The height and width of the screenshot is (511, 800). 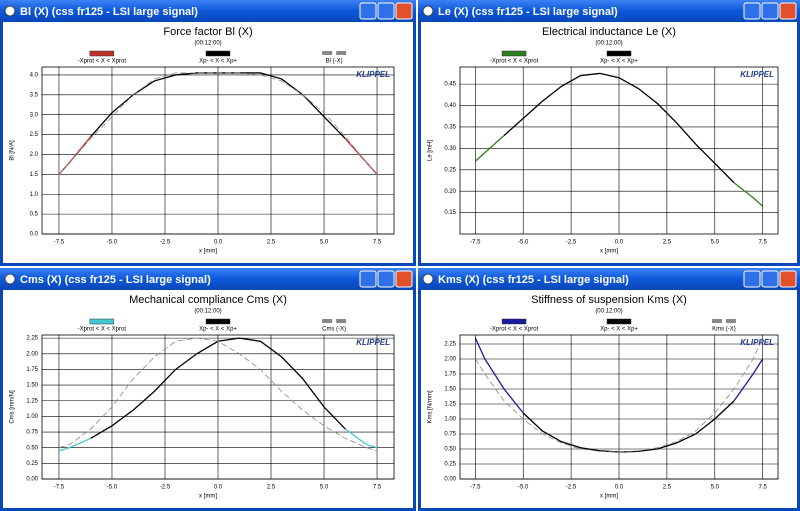 I want to click on plot-border, so click(x=619, y=407).